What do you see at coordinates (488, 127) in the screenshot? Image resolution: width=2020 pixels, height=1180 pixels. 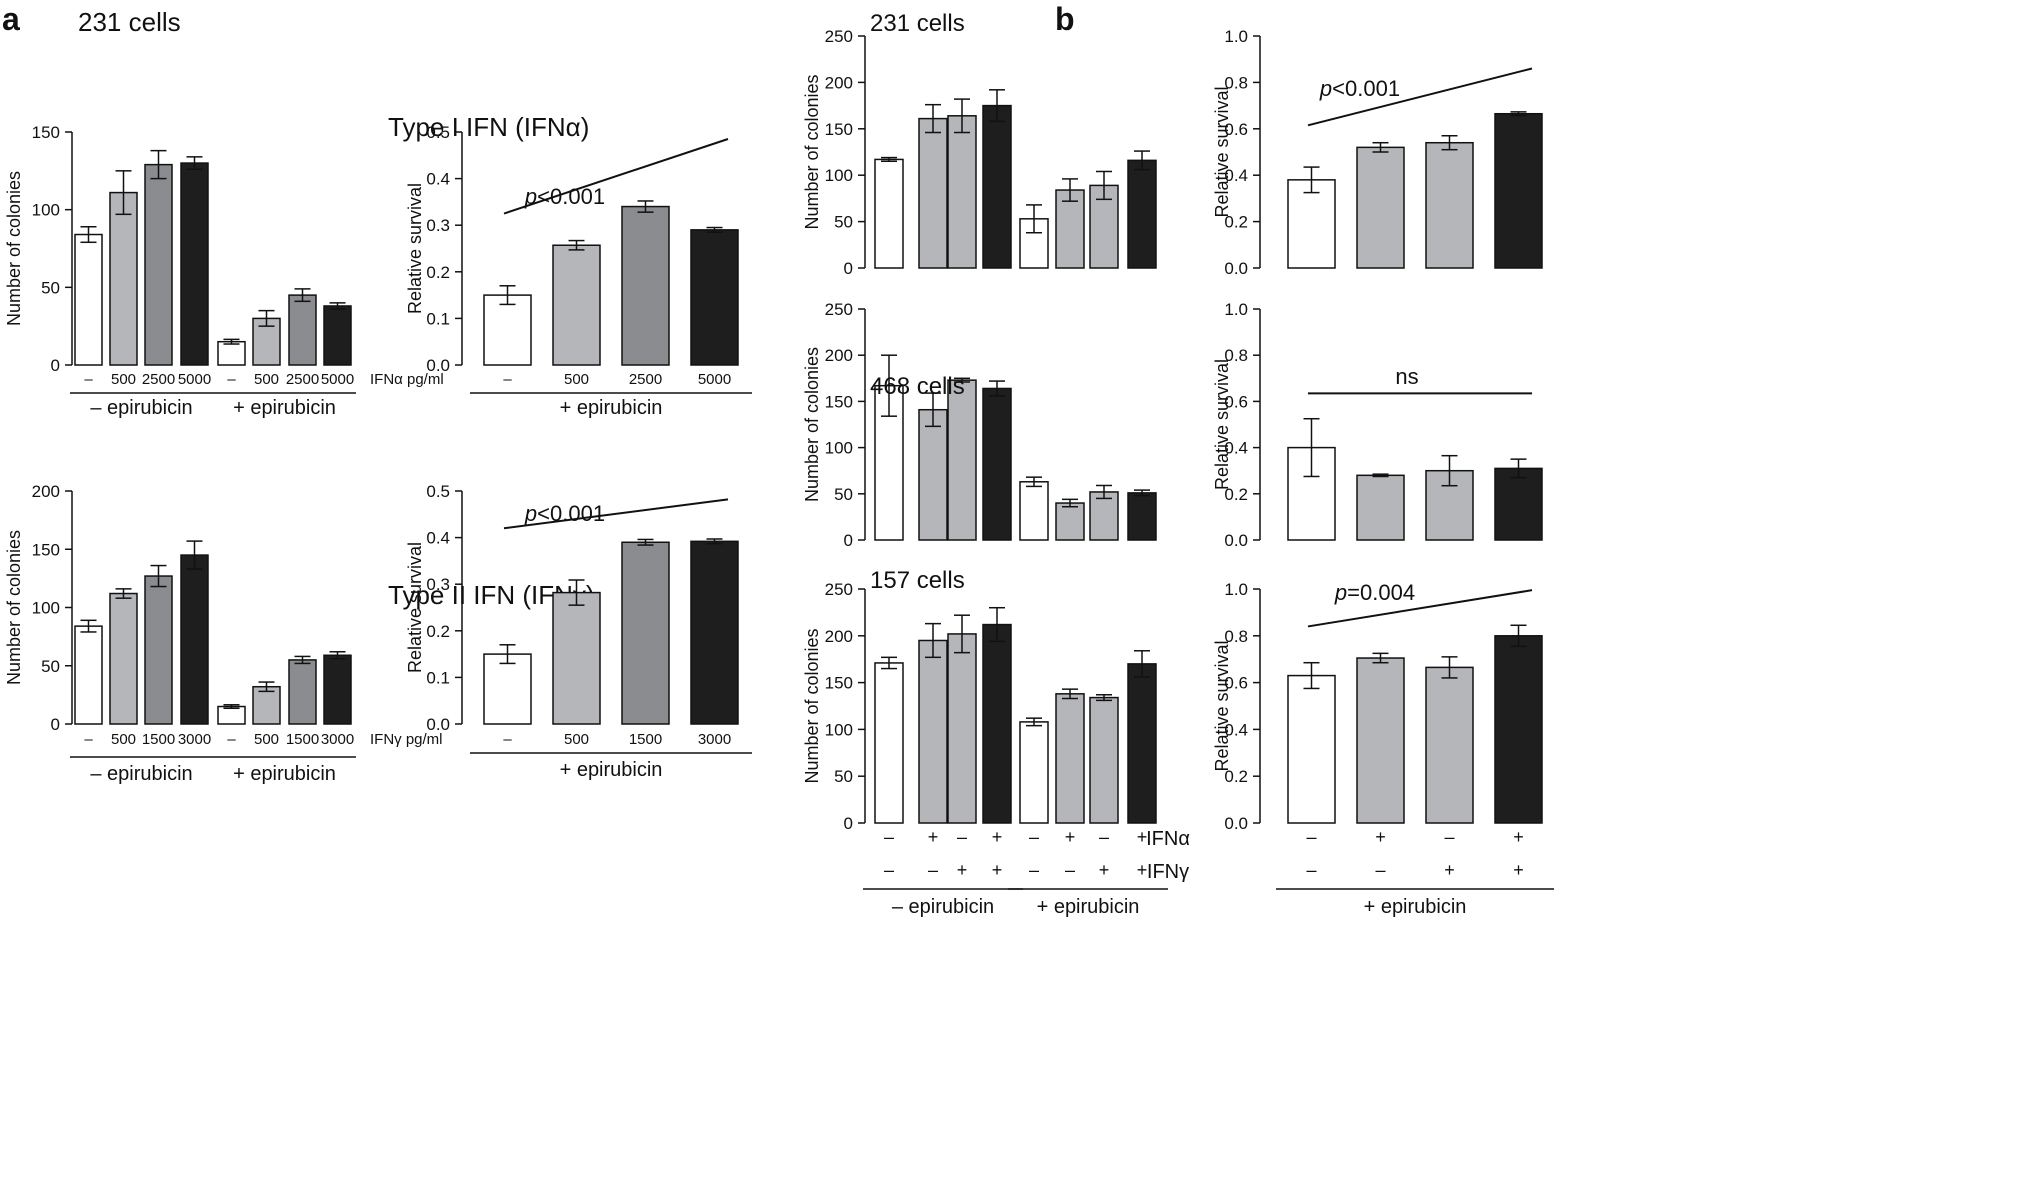 I see `type1-ifn-title: Type I IFN (IFNα)` at bounding box center [488, 127].